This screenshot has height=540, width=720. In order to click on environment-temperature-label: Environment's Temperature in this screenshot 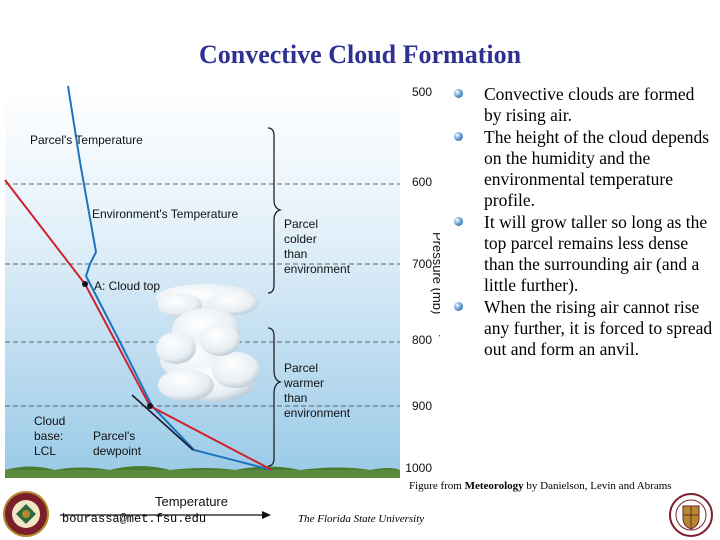, I will do `click(165, 214)`.